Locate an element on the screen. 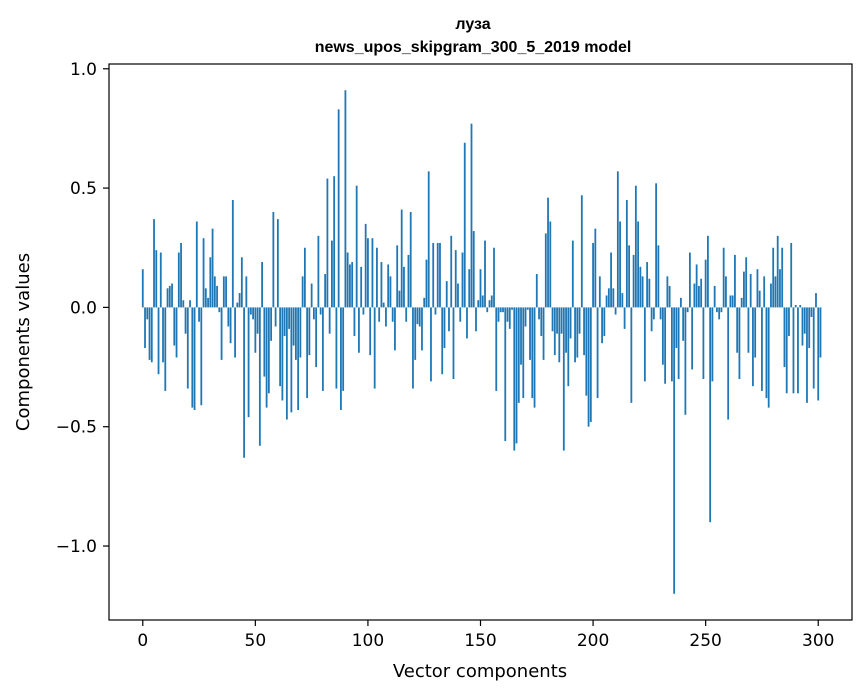  chart-title: луза is located at coordinates (472, 24).